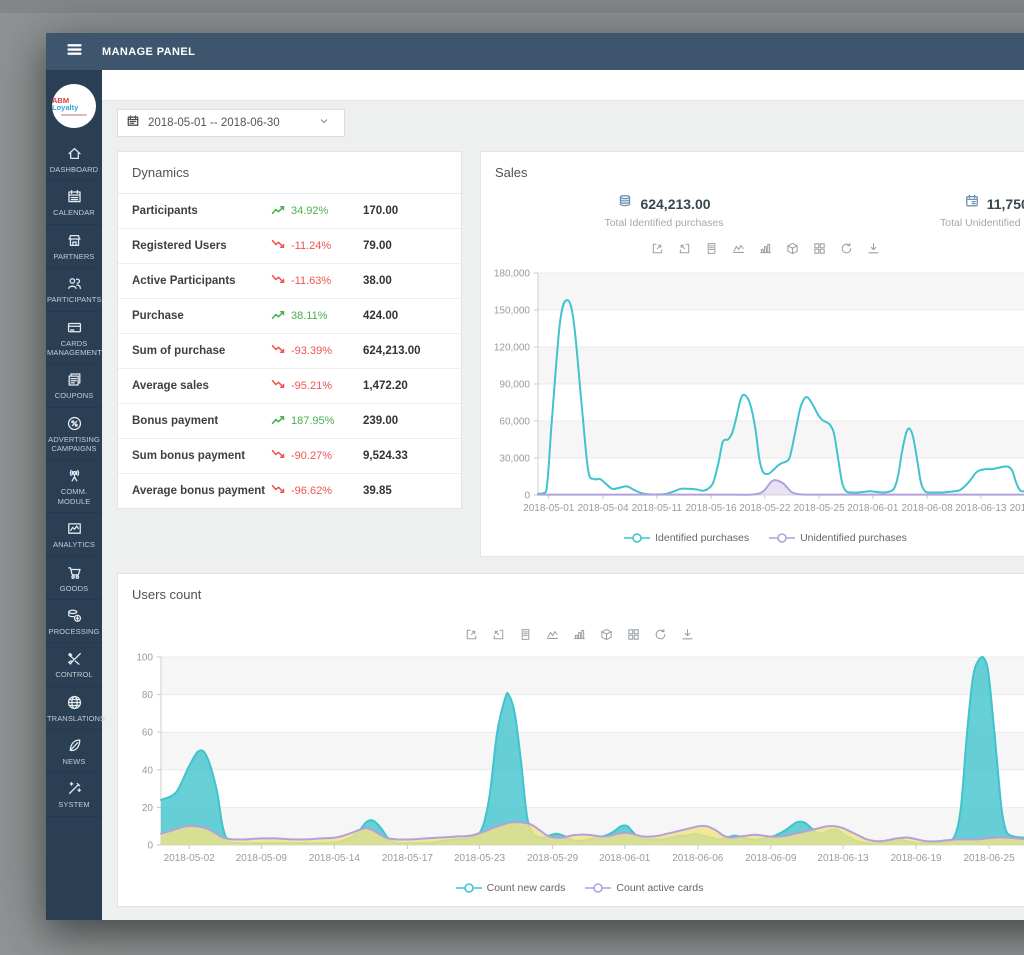  What do you see at coordinates (514, 422) in the screenshot?
I see `svg-text: 60,000` at bounding box center [514, 422].